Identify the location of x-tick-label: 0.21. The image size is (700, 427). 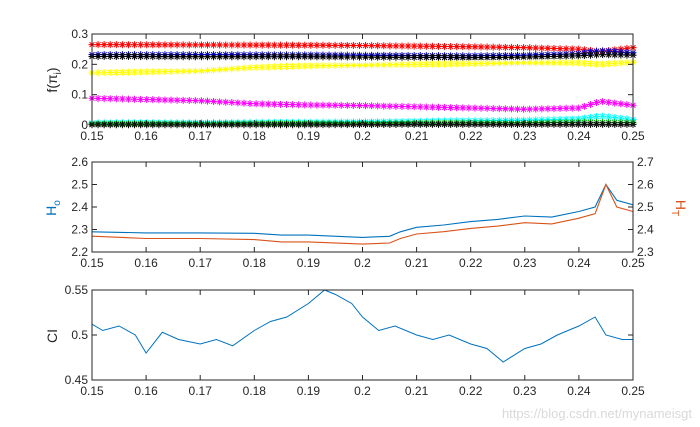
(417, 391).